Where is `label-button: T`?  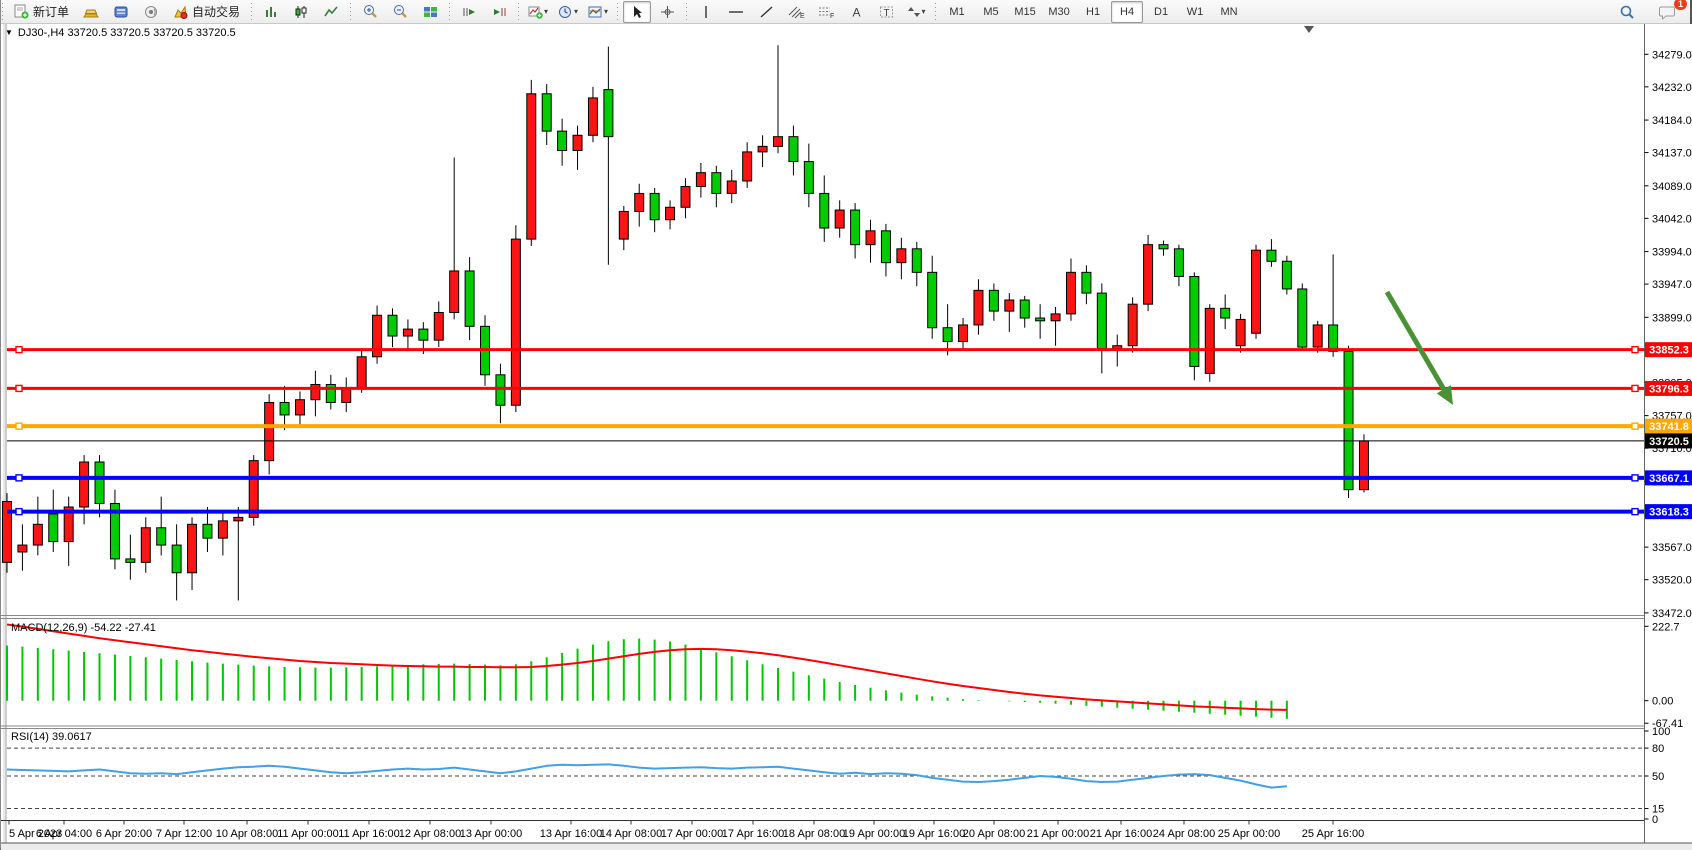 label-button: T is located at coordinates (886, 12).